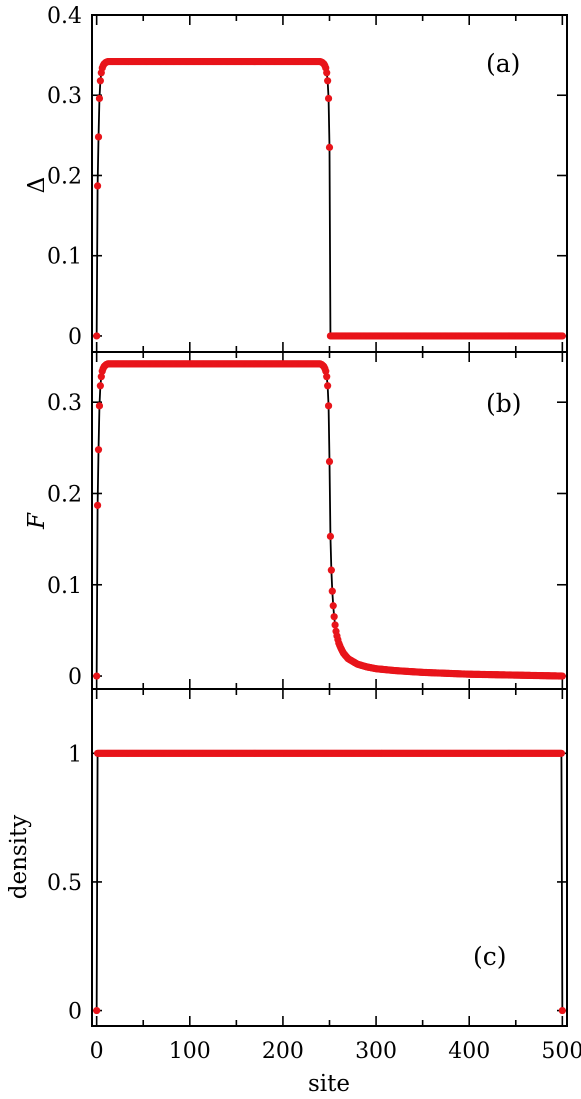 This screenshot has width=581, height=1099. Describe the element at coordinates (19, 857) in the screenshot. I see `panel-c-ylabel: density` at that location.